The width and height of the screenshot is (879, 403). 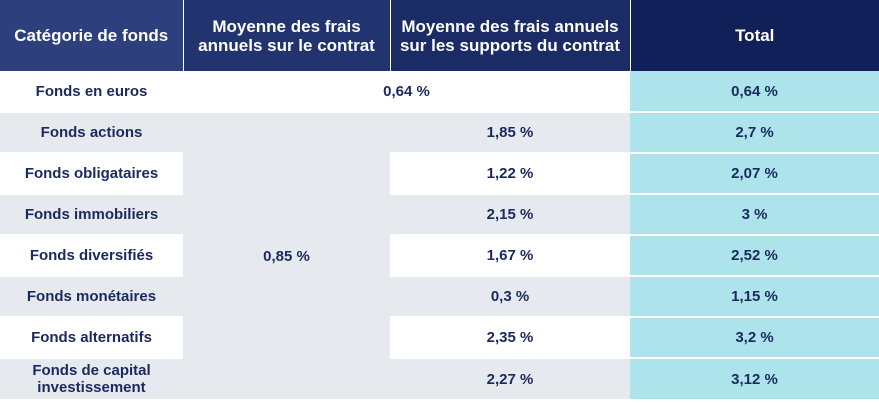 I want to click on row-support-fee: 2,27 %, so click(x=510, y=378).